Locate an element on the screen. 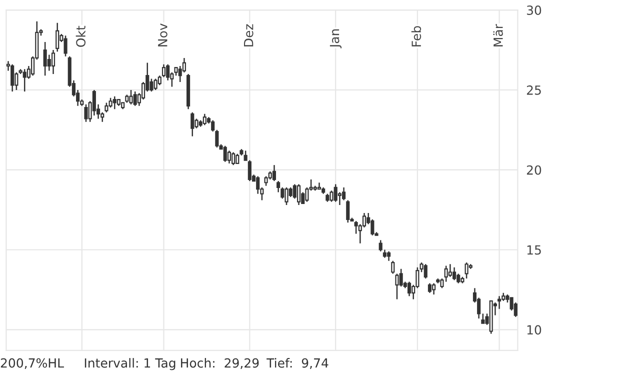 This screenshot has height=372, width=620. y-tick-label: 10 is located at coordinates (534, 330).